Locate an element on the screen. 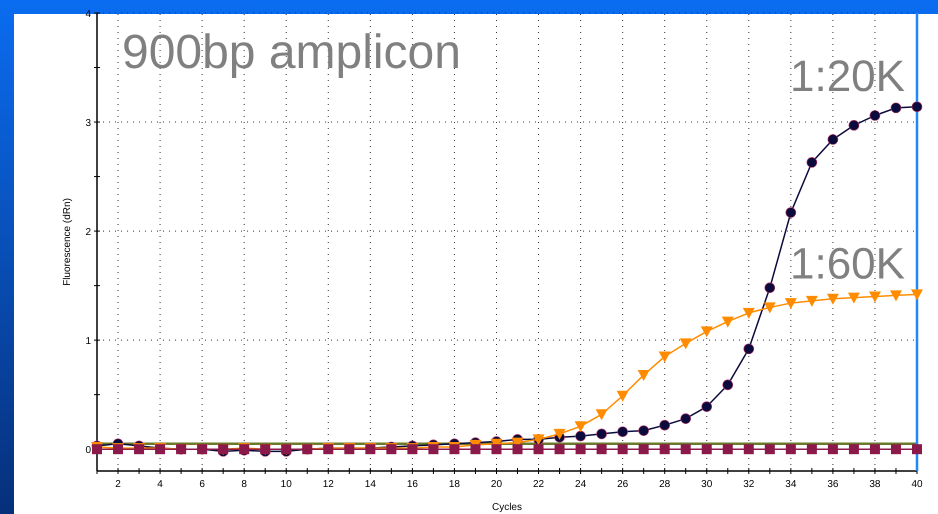  x-tick-label: 14 is located at coordinates (370, 484).